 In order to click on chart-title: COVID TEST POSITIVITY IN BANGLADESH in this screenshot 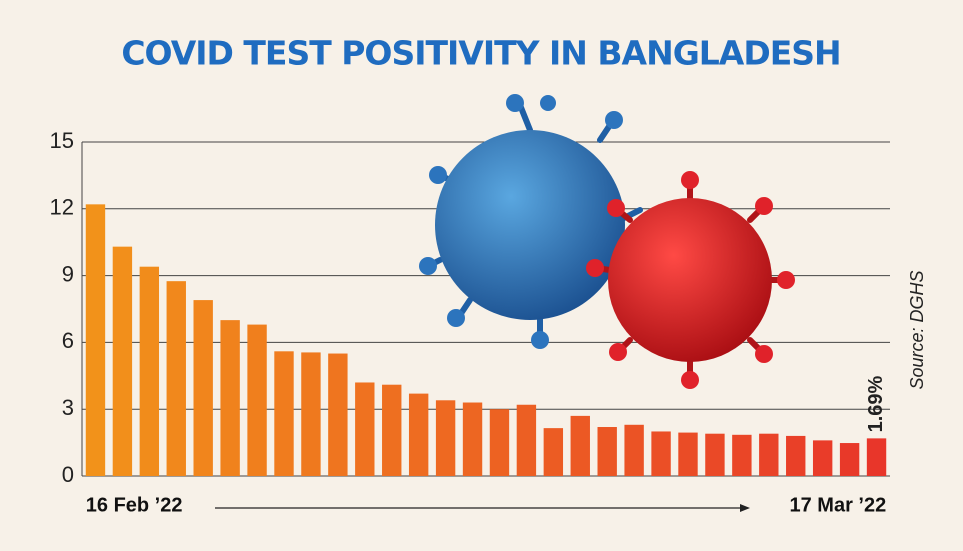, I will do `click(480, 53)`.